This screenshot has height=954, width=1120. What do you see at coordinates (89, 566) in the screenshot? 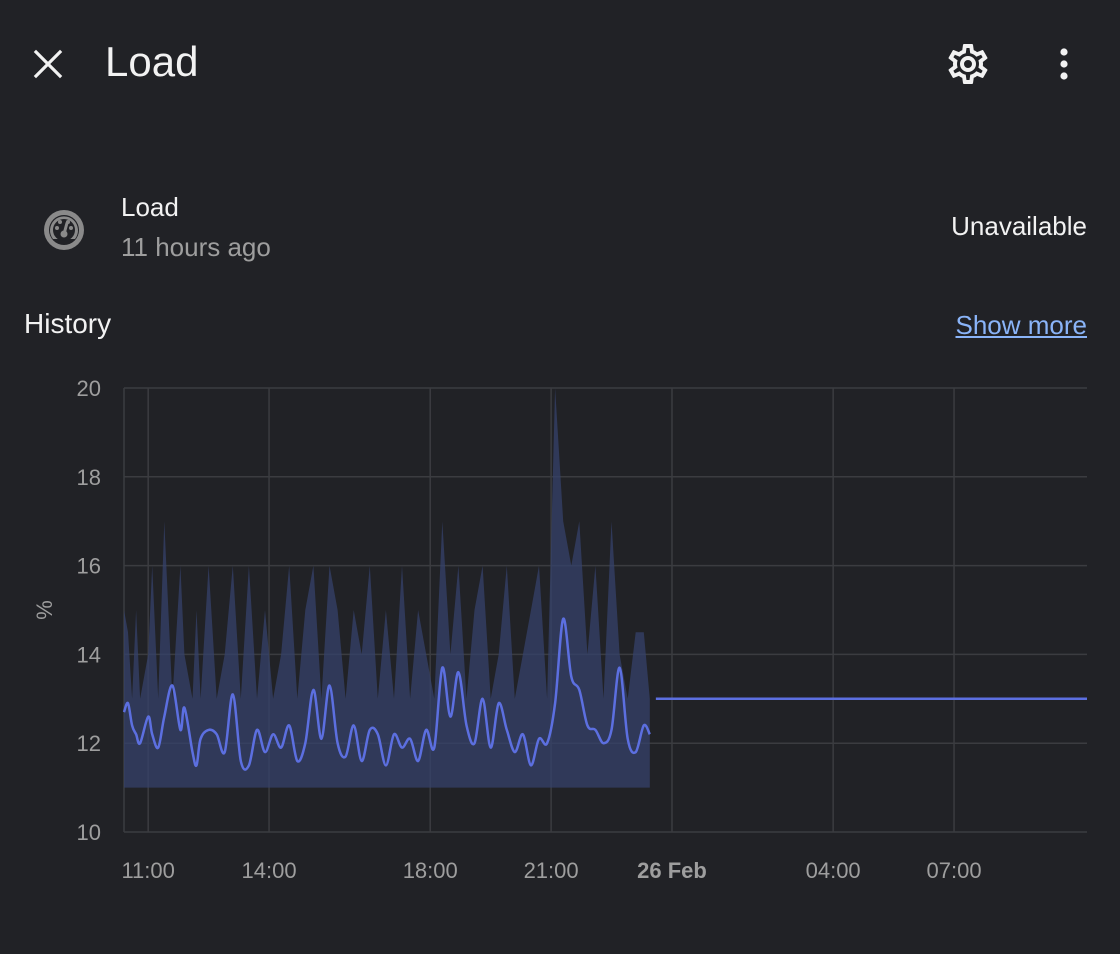
I see `y-tick-label: 16` at bounding box center [89, 566].